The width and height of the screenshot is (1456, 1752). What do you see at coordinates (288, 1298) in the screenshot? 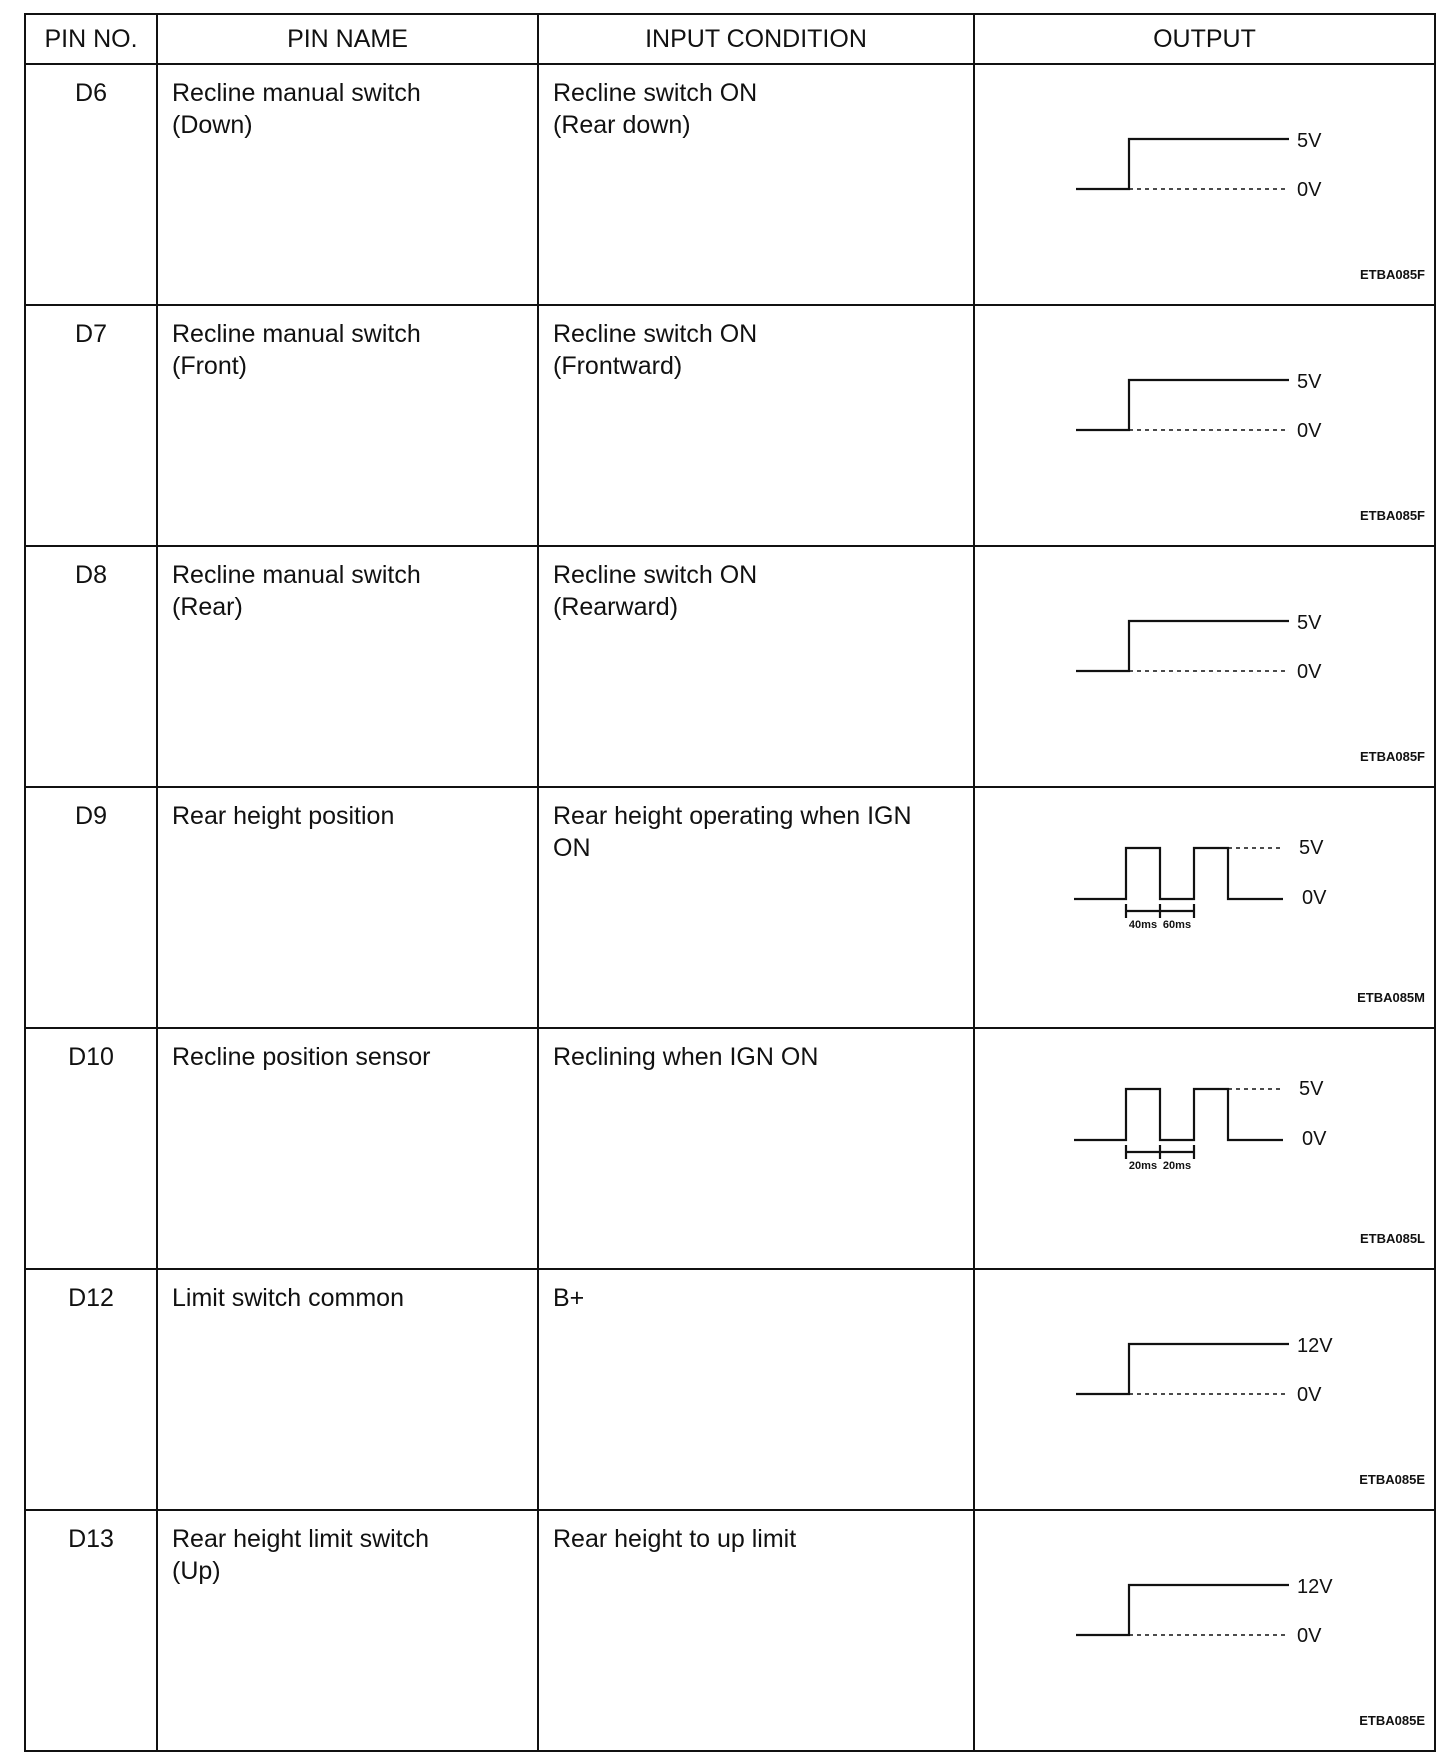
I see `pin-name-line: Limit switch common` at bounding box center [288, 1298].